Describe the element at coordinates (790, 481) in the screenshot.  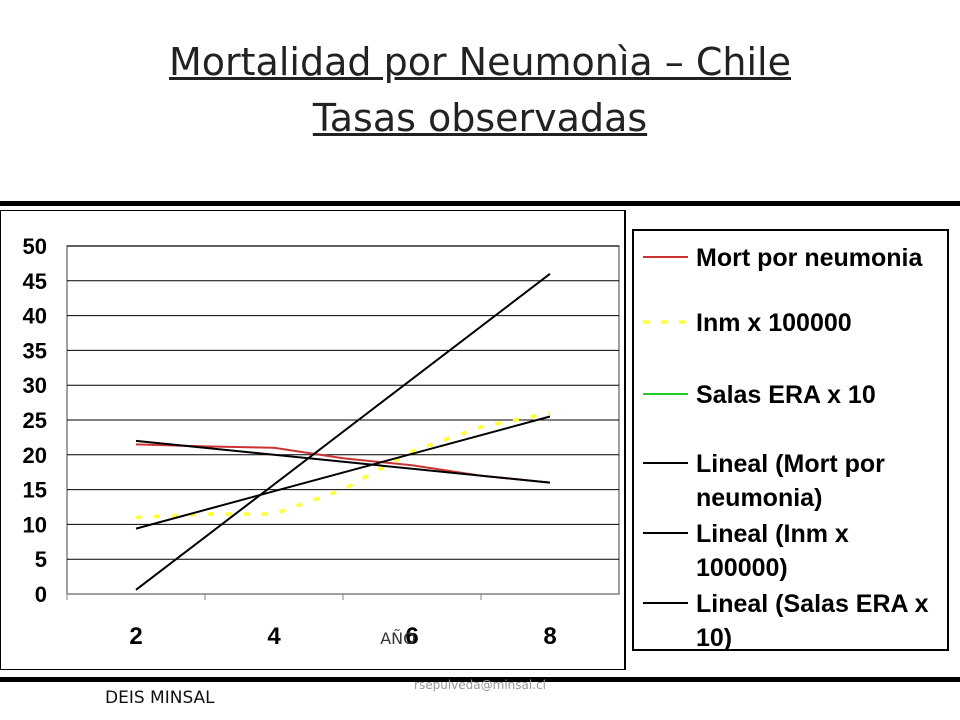
I see `legend-label-4: Lineal (Mort por neumonia)` at that location.